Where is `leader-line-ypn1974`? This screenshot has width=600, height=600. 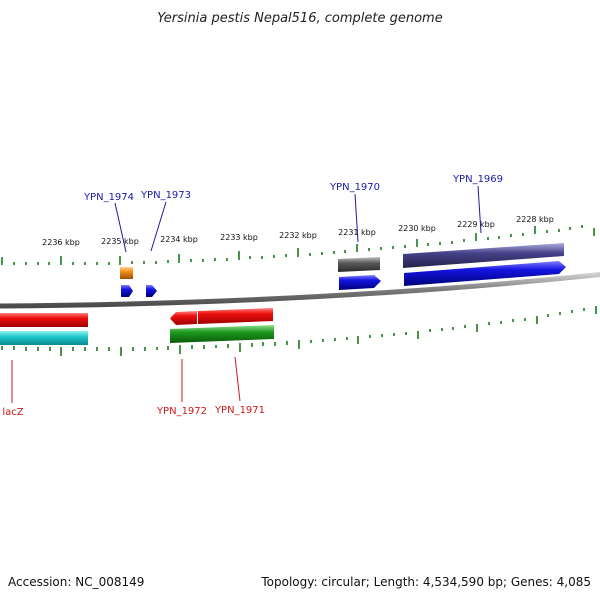
leader-line-ypn1974 is located at coordinates (120, 227).